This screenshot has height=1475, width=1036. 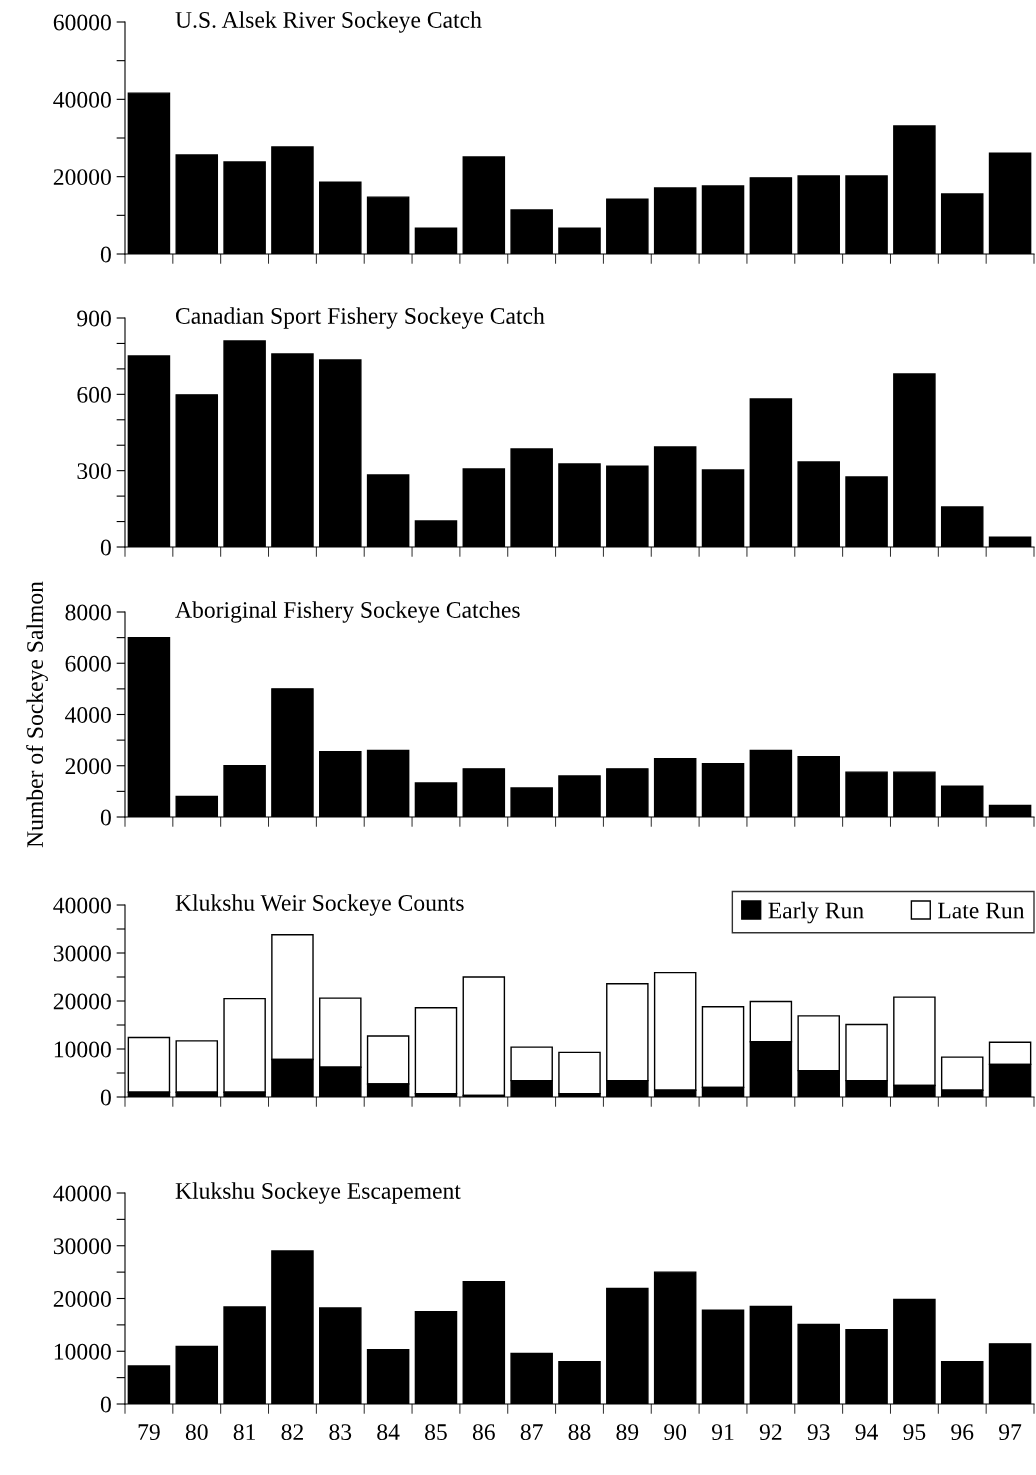 I want to click on x-tick-label: 79, so click(x=149, y=1432).